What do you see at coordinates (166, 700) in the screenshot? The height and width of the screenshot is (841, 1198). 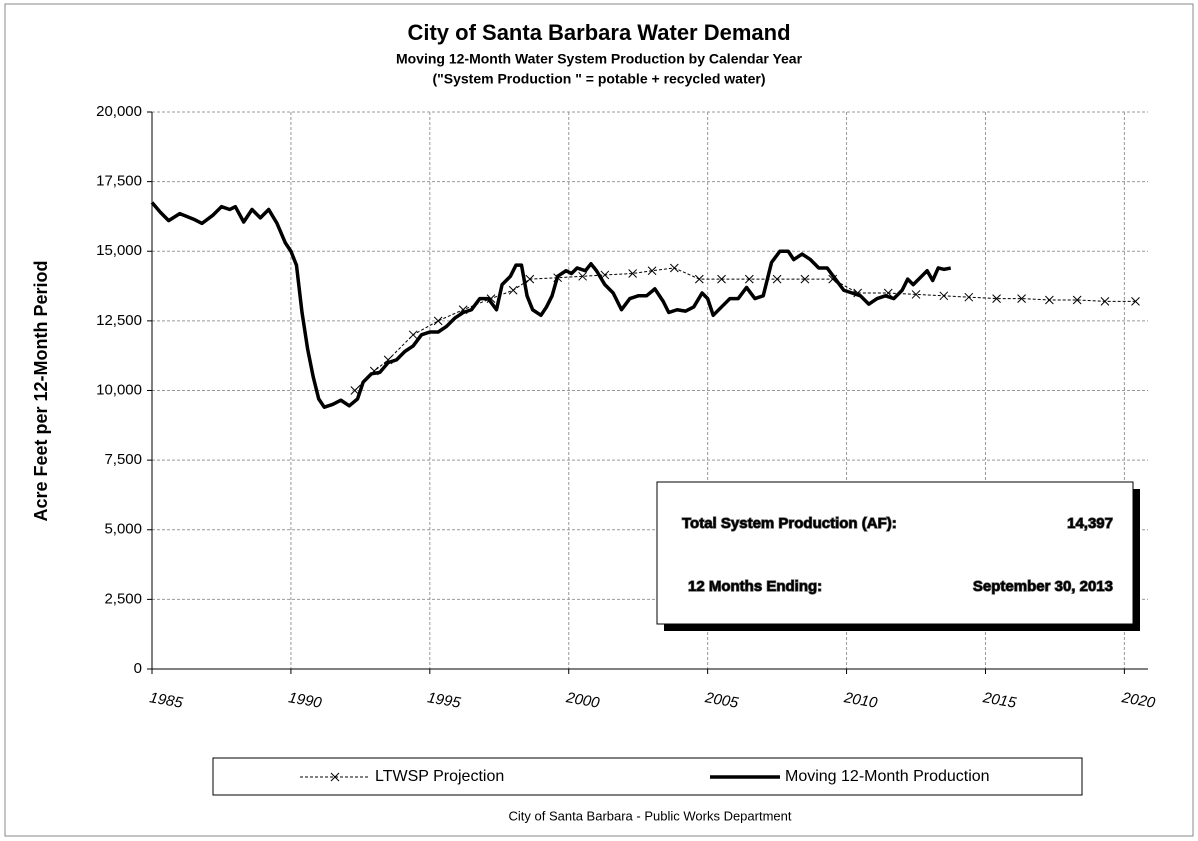 I see `x-tick-label: 1985` at bounding box center [166, 700].